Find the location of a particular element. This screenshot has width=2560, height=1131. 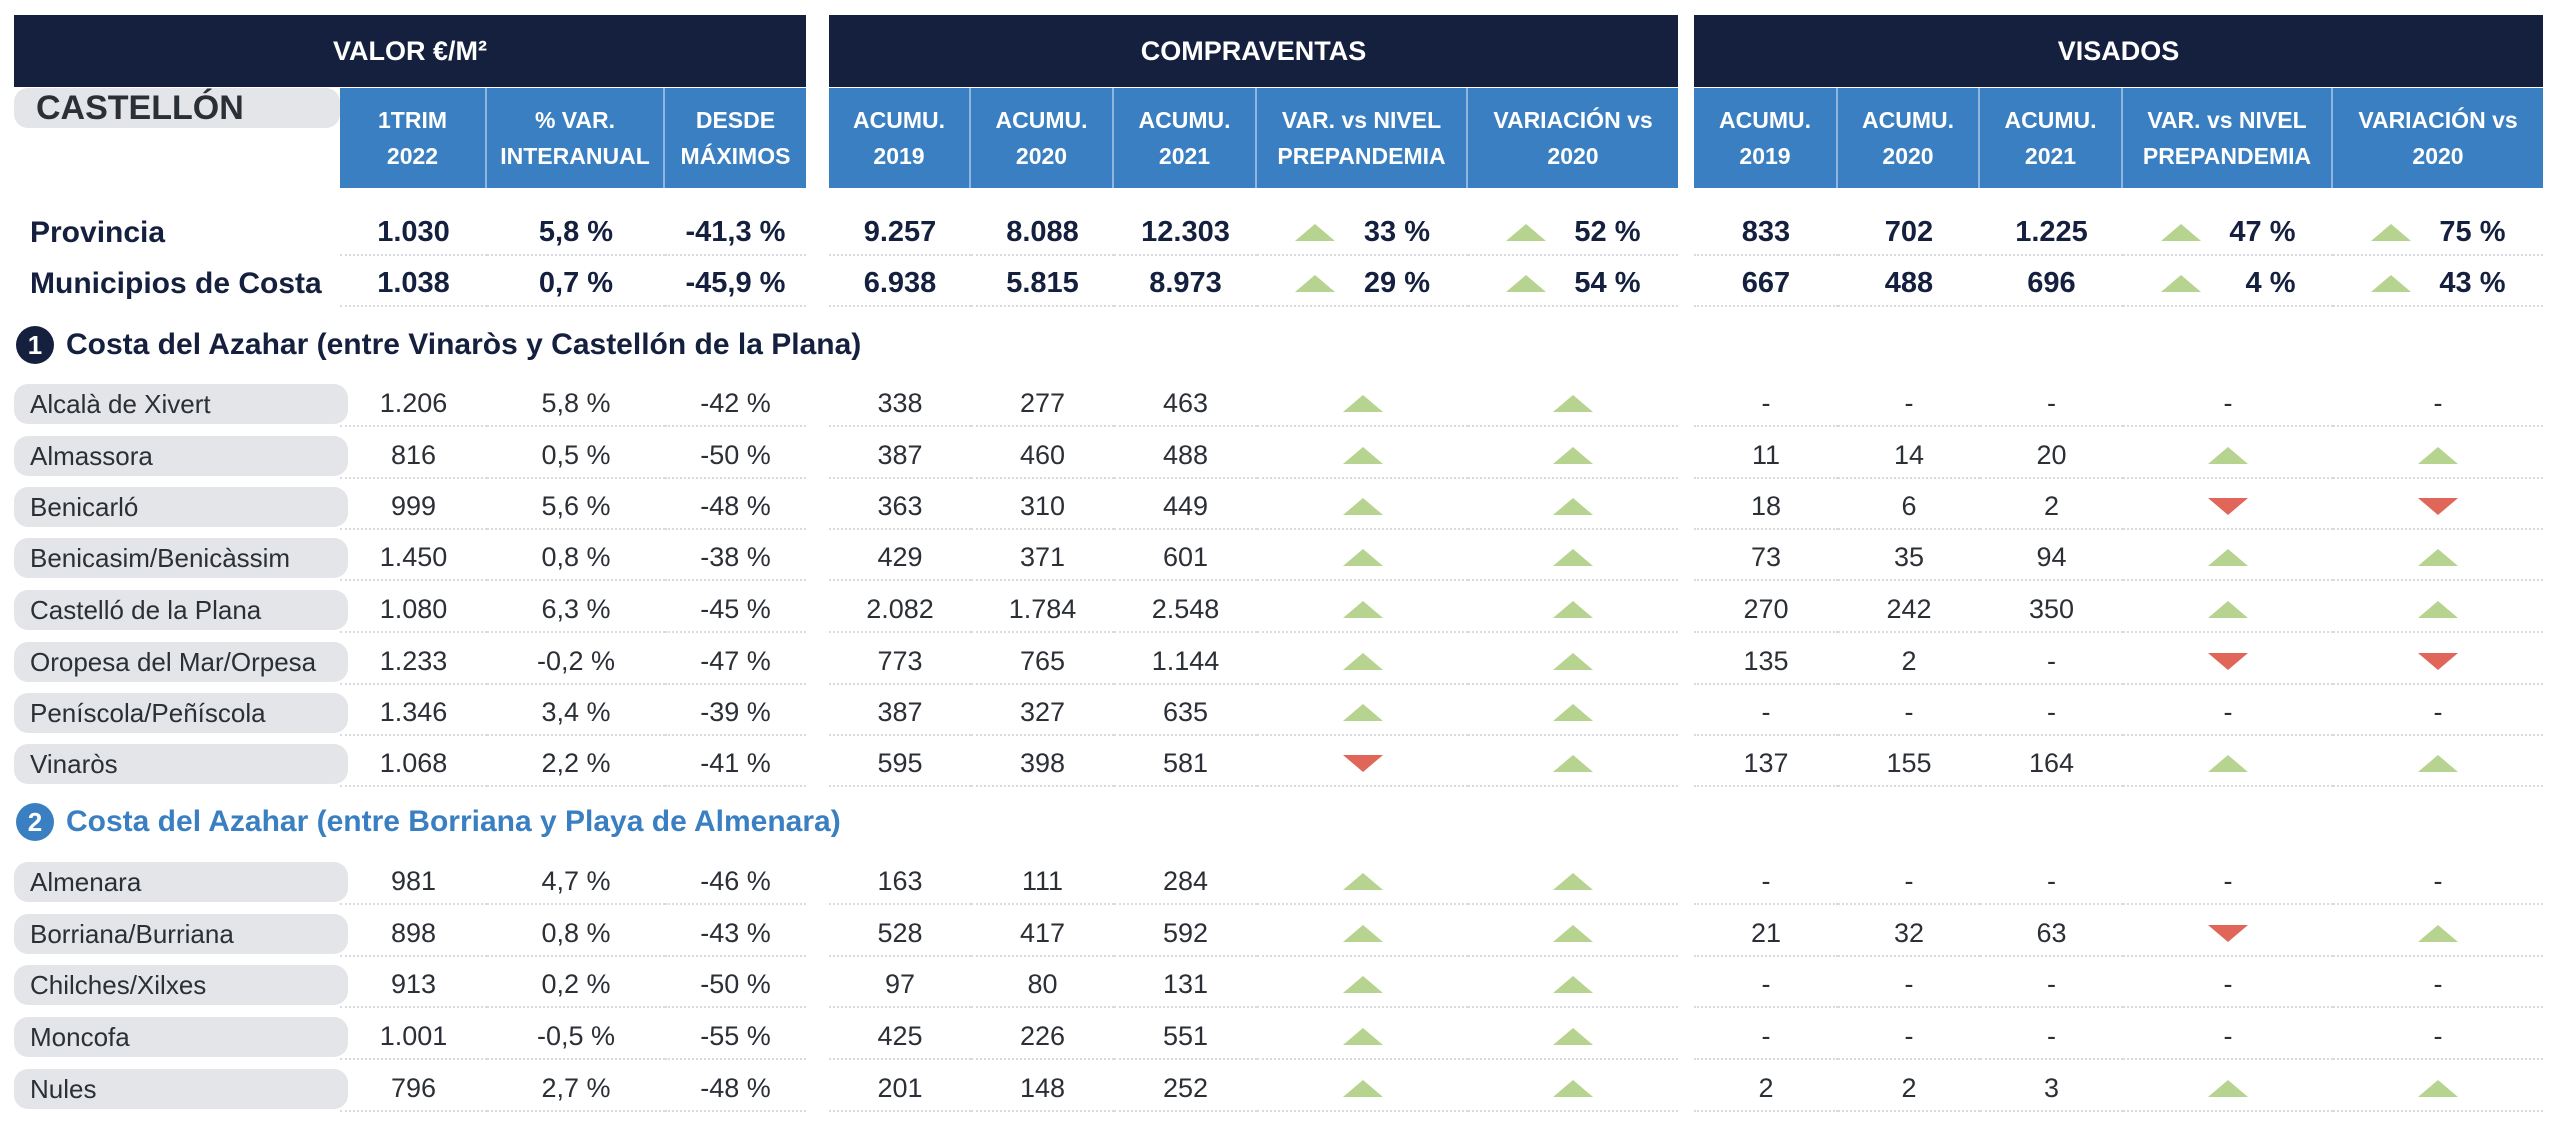

table-cell: 3 is located at coordinates (2051, 1089).